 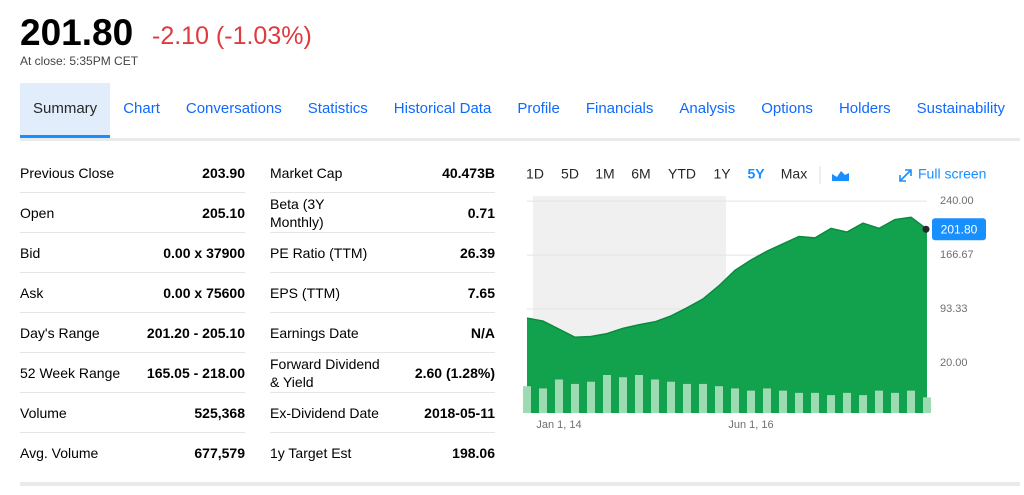 What do you see at coordinates (77, 32) in the screenshot?
I see `price: 201.80` at bounding box center [77, 32].